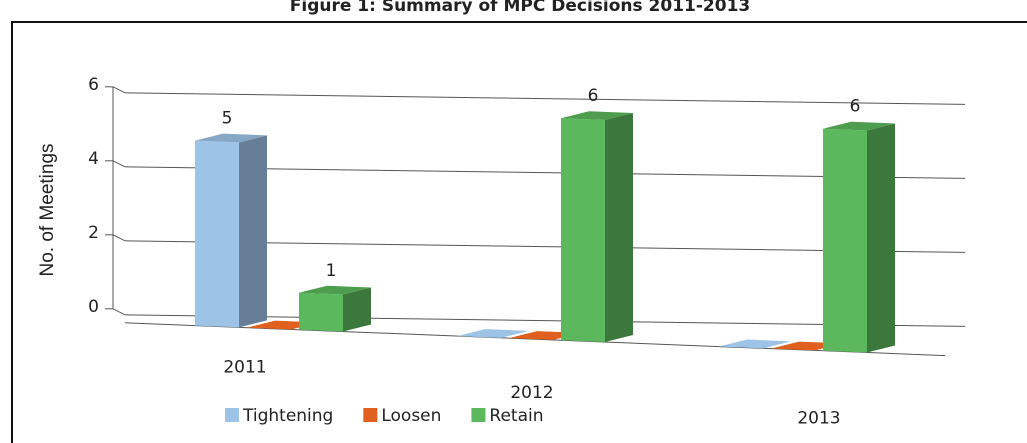 The width and height of the screenshot is (1027, 443). What do you see at coordinates (516, 416) in the screenshot?
I see `legend-label: Retain` at bounding box center [516, 416].